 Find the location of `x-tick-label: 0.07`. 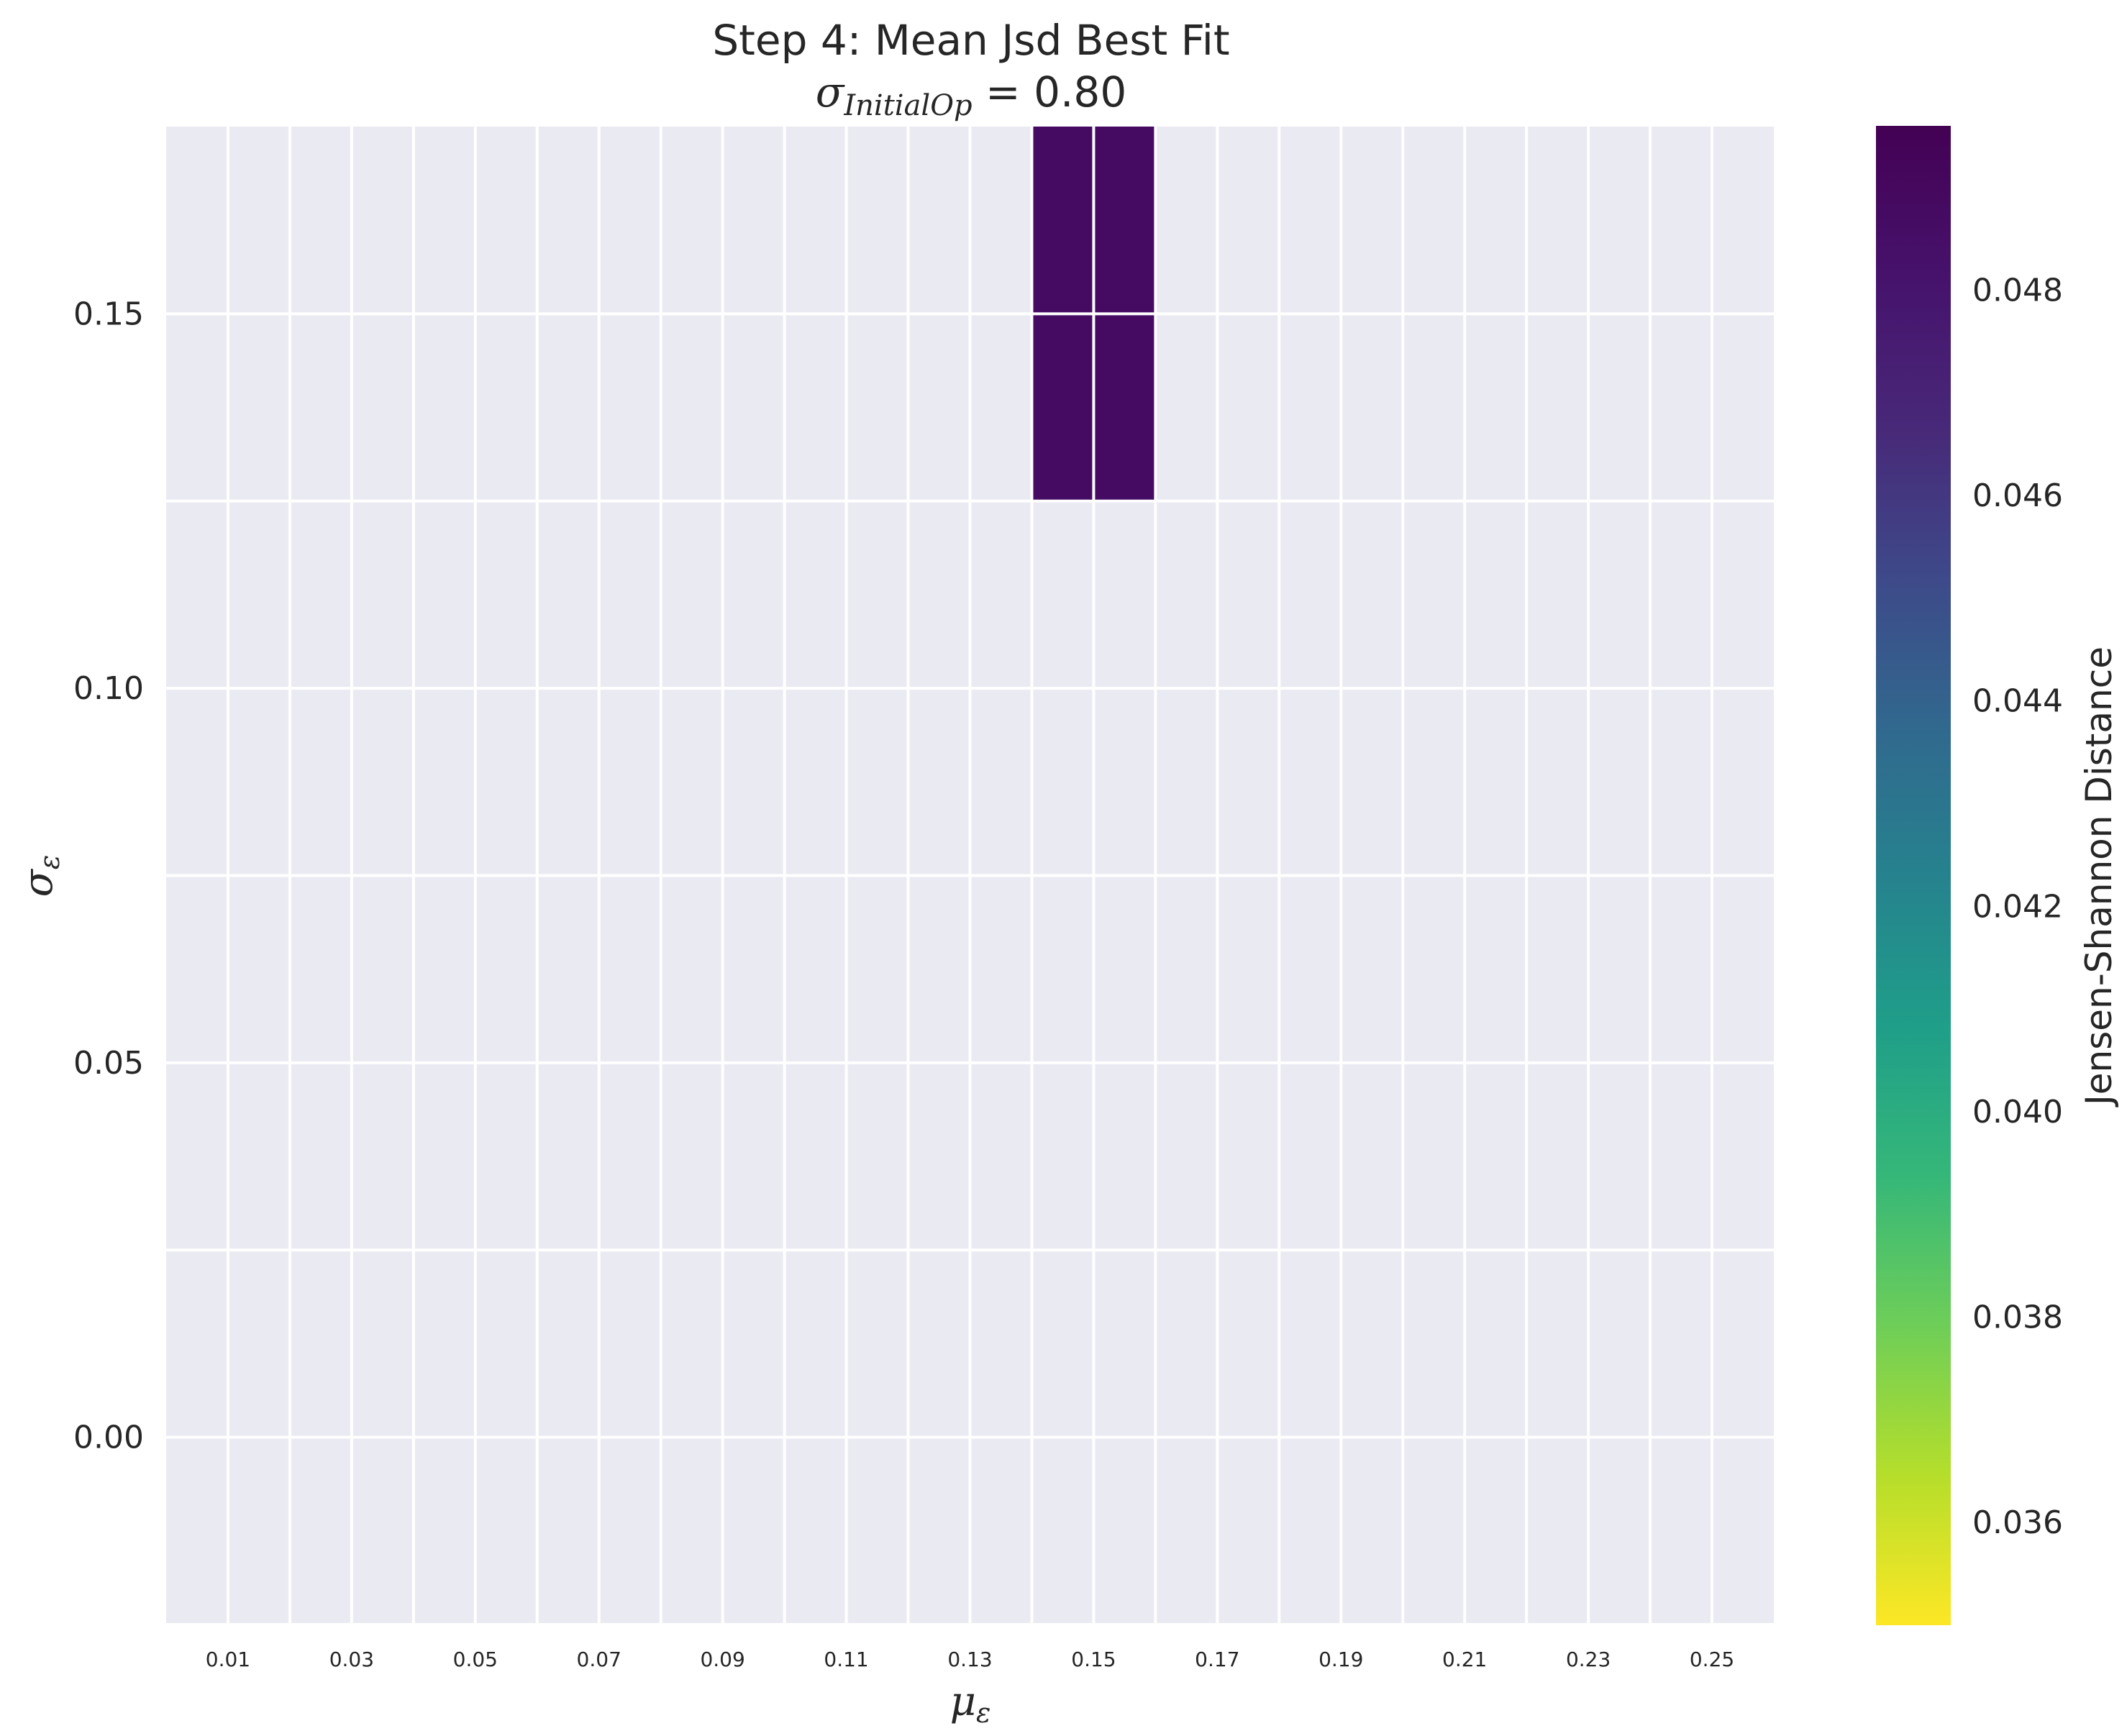

x-tick-label: 0.07 is located at coordinates (599, 1659).